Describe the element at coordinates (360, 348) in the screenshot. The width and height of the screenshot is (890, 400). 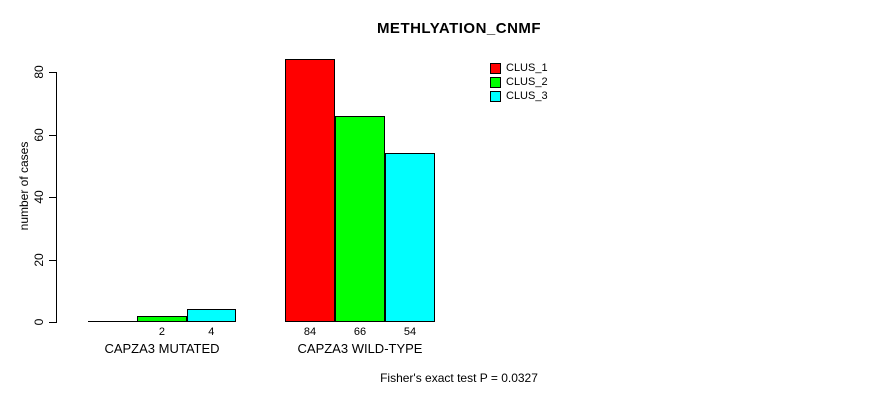
I see `x-group-label: CAPZA3 WILD-TYPE` at that location.